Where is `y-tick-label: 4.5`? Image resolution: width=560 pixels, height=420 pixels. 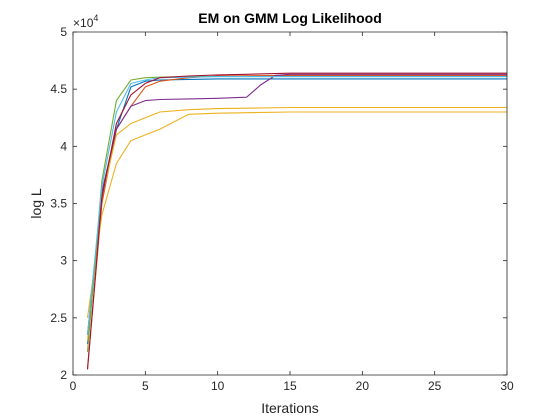
y-tick-label: 4.5 is located at coordinates (58, 89).